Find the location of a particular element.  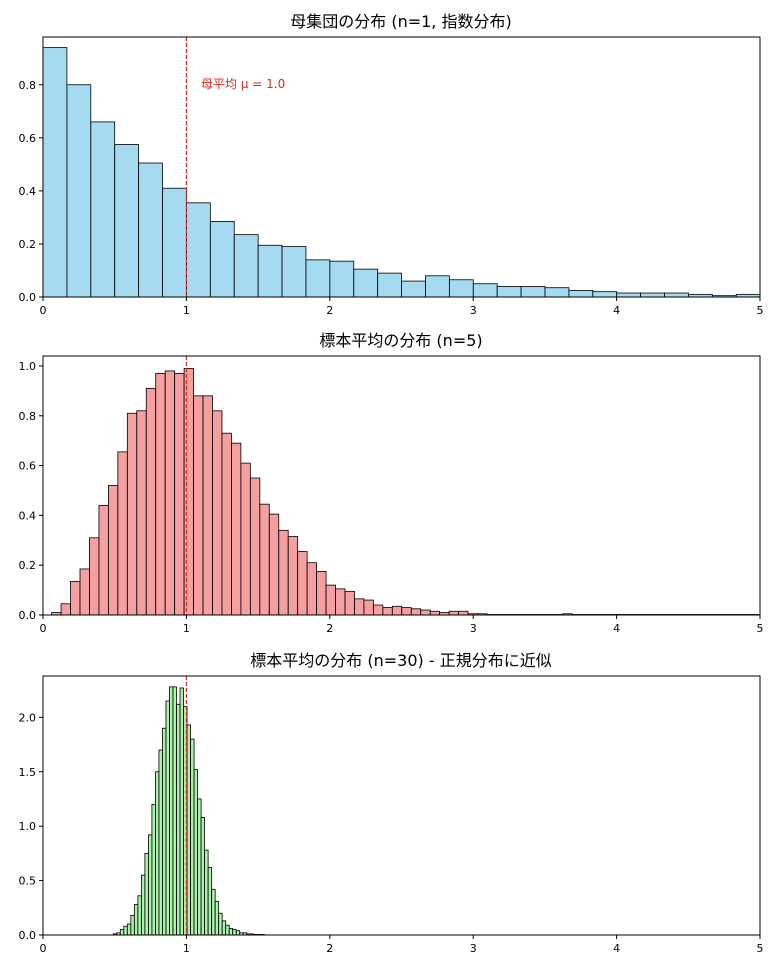

x-tick-label: 3 is located at coordinates (473, 310).